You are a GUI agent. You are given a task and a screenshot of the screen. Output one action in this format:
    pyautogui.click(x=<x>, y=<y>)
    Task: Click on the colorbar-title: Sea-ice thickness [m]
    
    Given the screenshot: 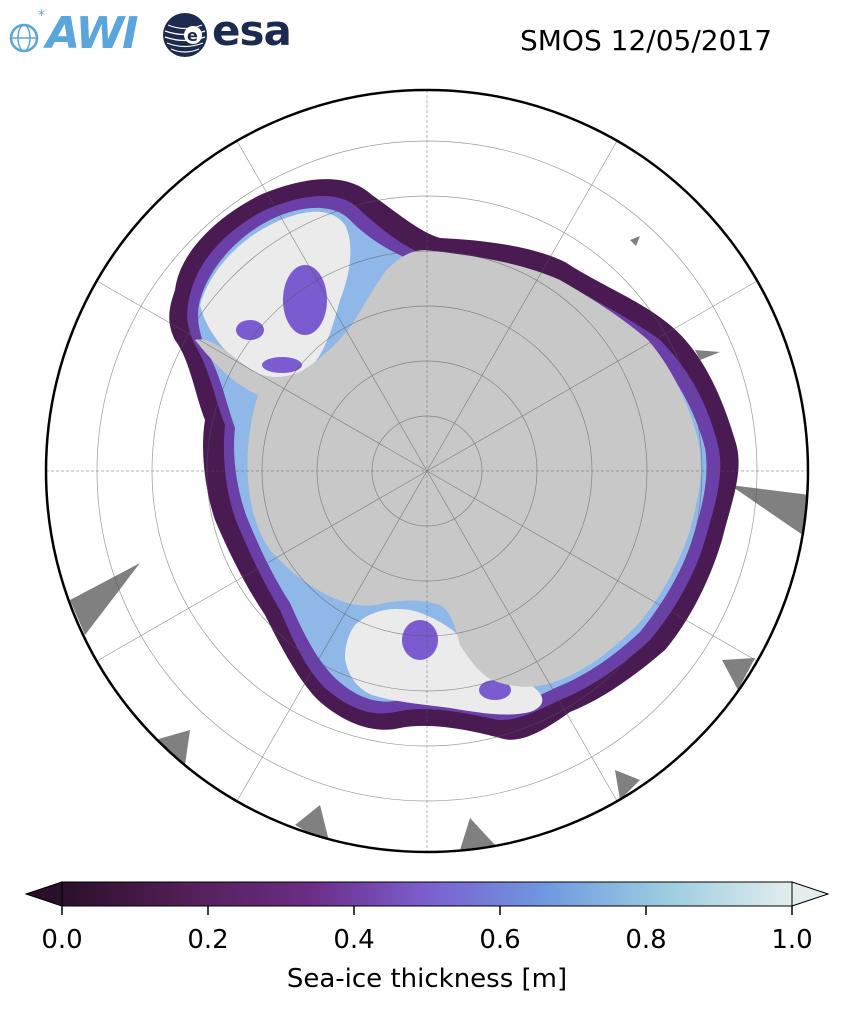 What is the action you would take?
    pyautogui.click(x=427, y=979)
    